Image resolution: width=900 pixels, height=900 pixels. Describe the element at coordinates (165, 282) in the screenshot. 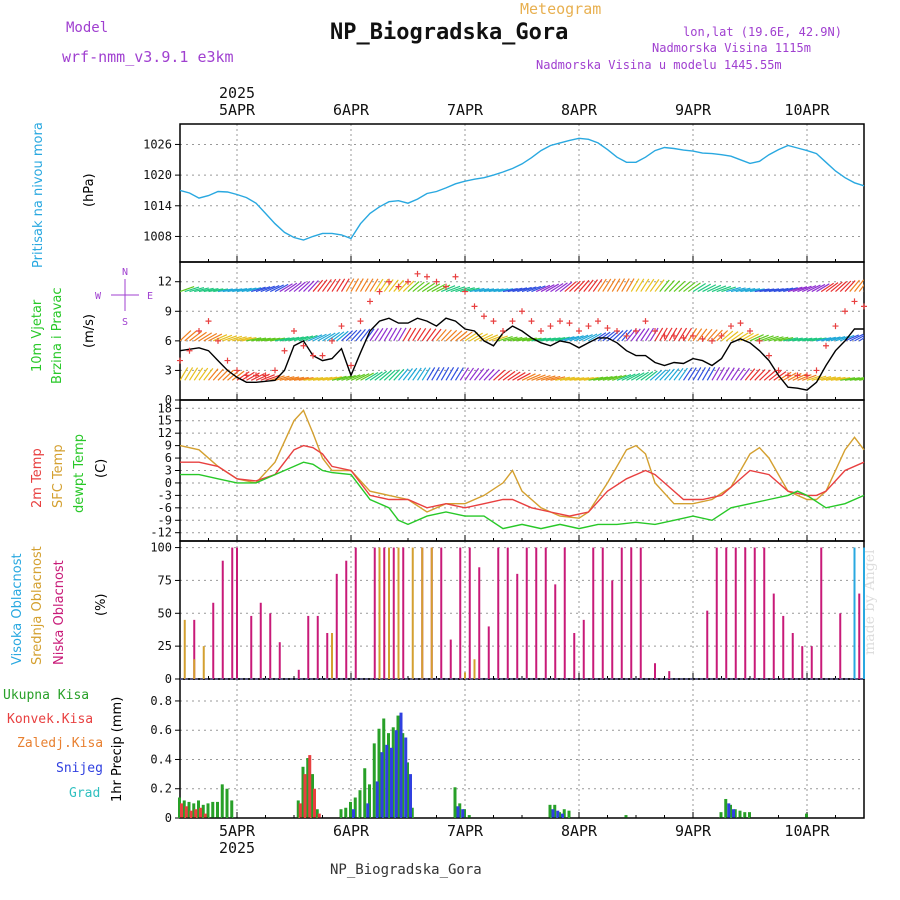

I see `y-tick-label: 12` at that location.